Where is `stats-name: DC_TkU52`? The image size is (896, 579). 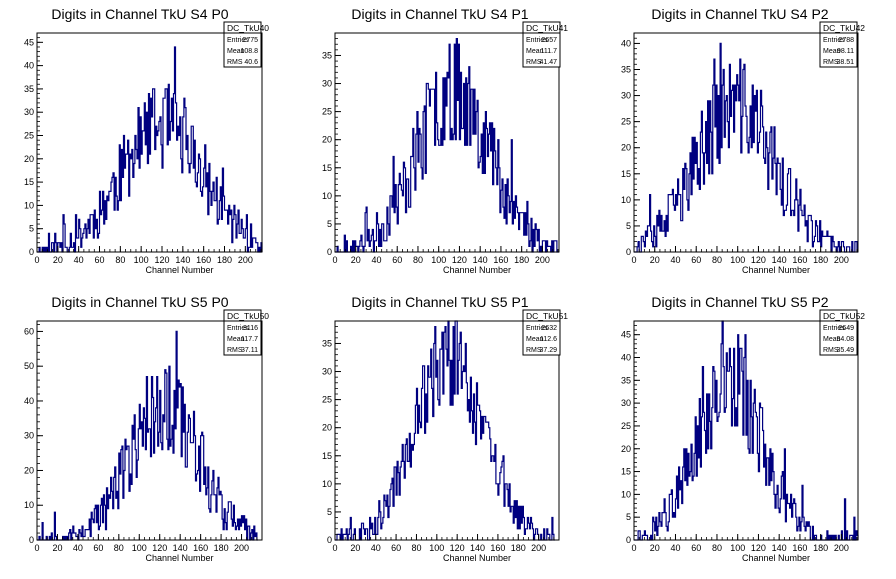 stats-name: DC_TkU52 is located at coordinates (844, 316).